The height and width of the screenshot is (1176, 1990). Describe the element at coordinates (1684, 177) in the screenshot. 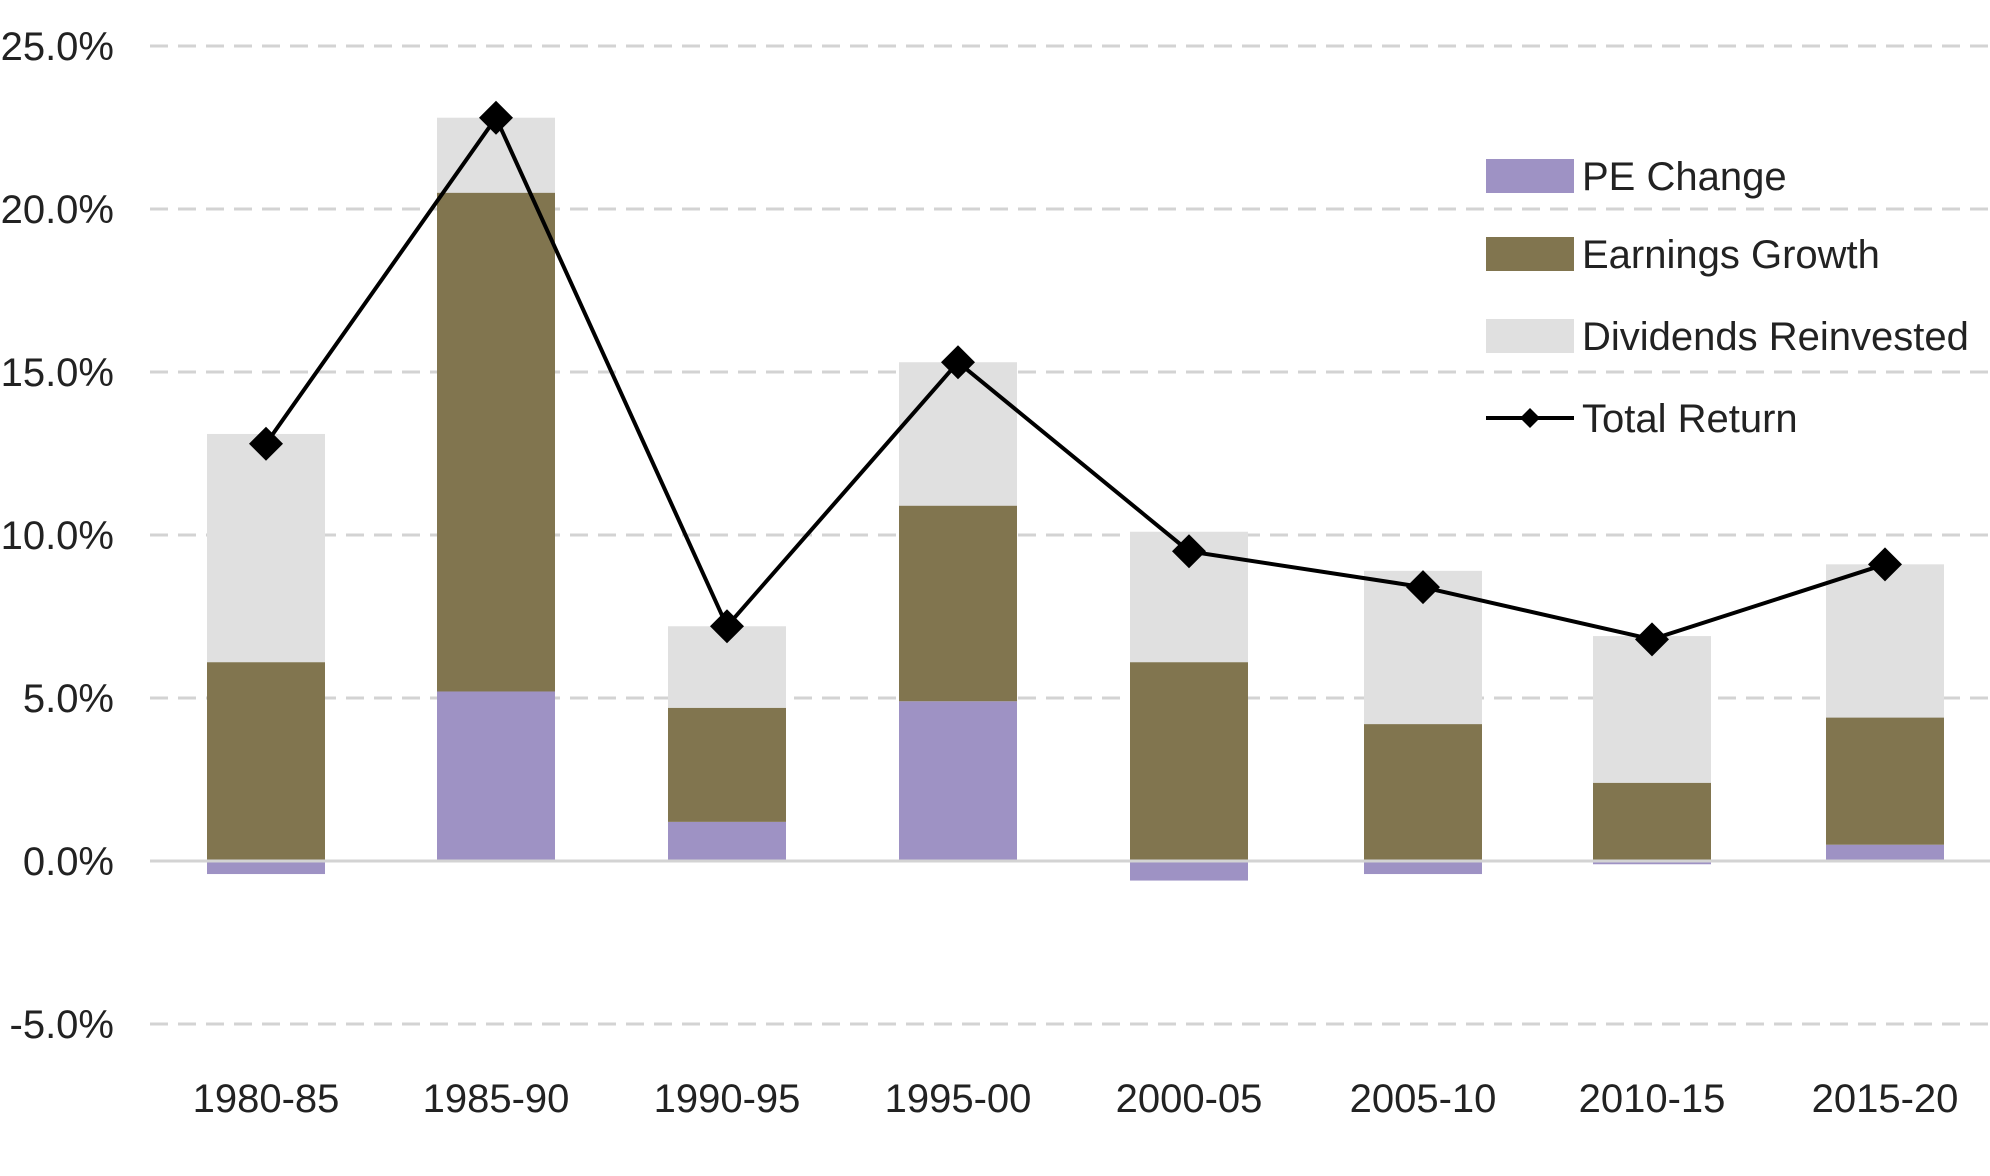

I see `legend-label-pe-change: PE Change` at that location.